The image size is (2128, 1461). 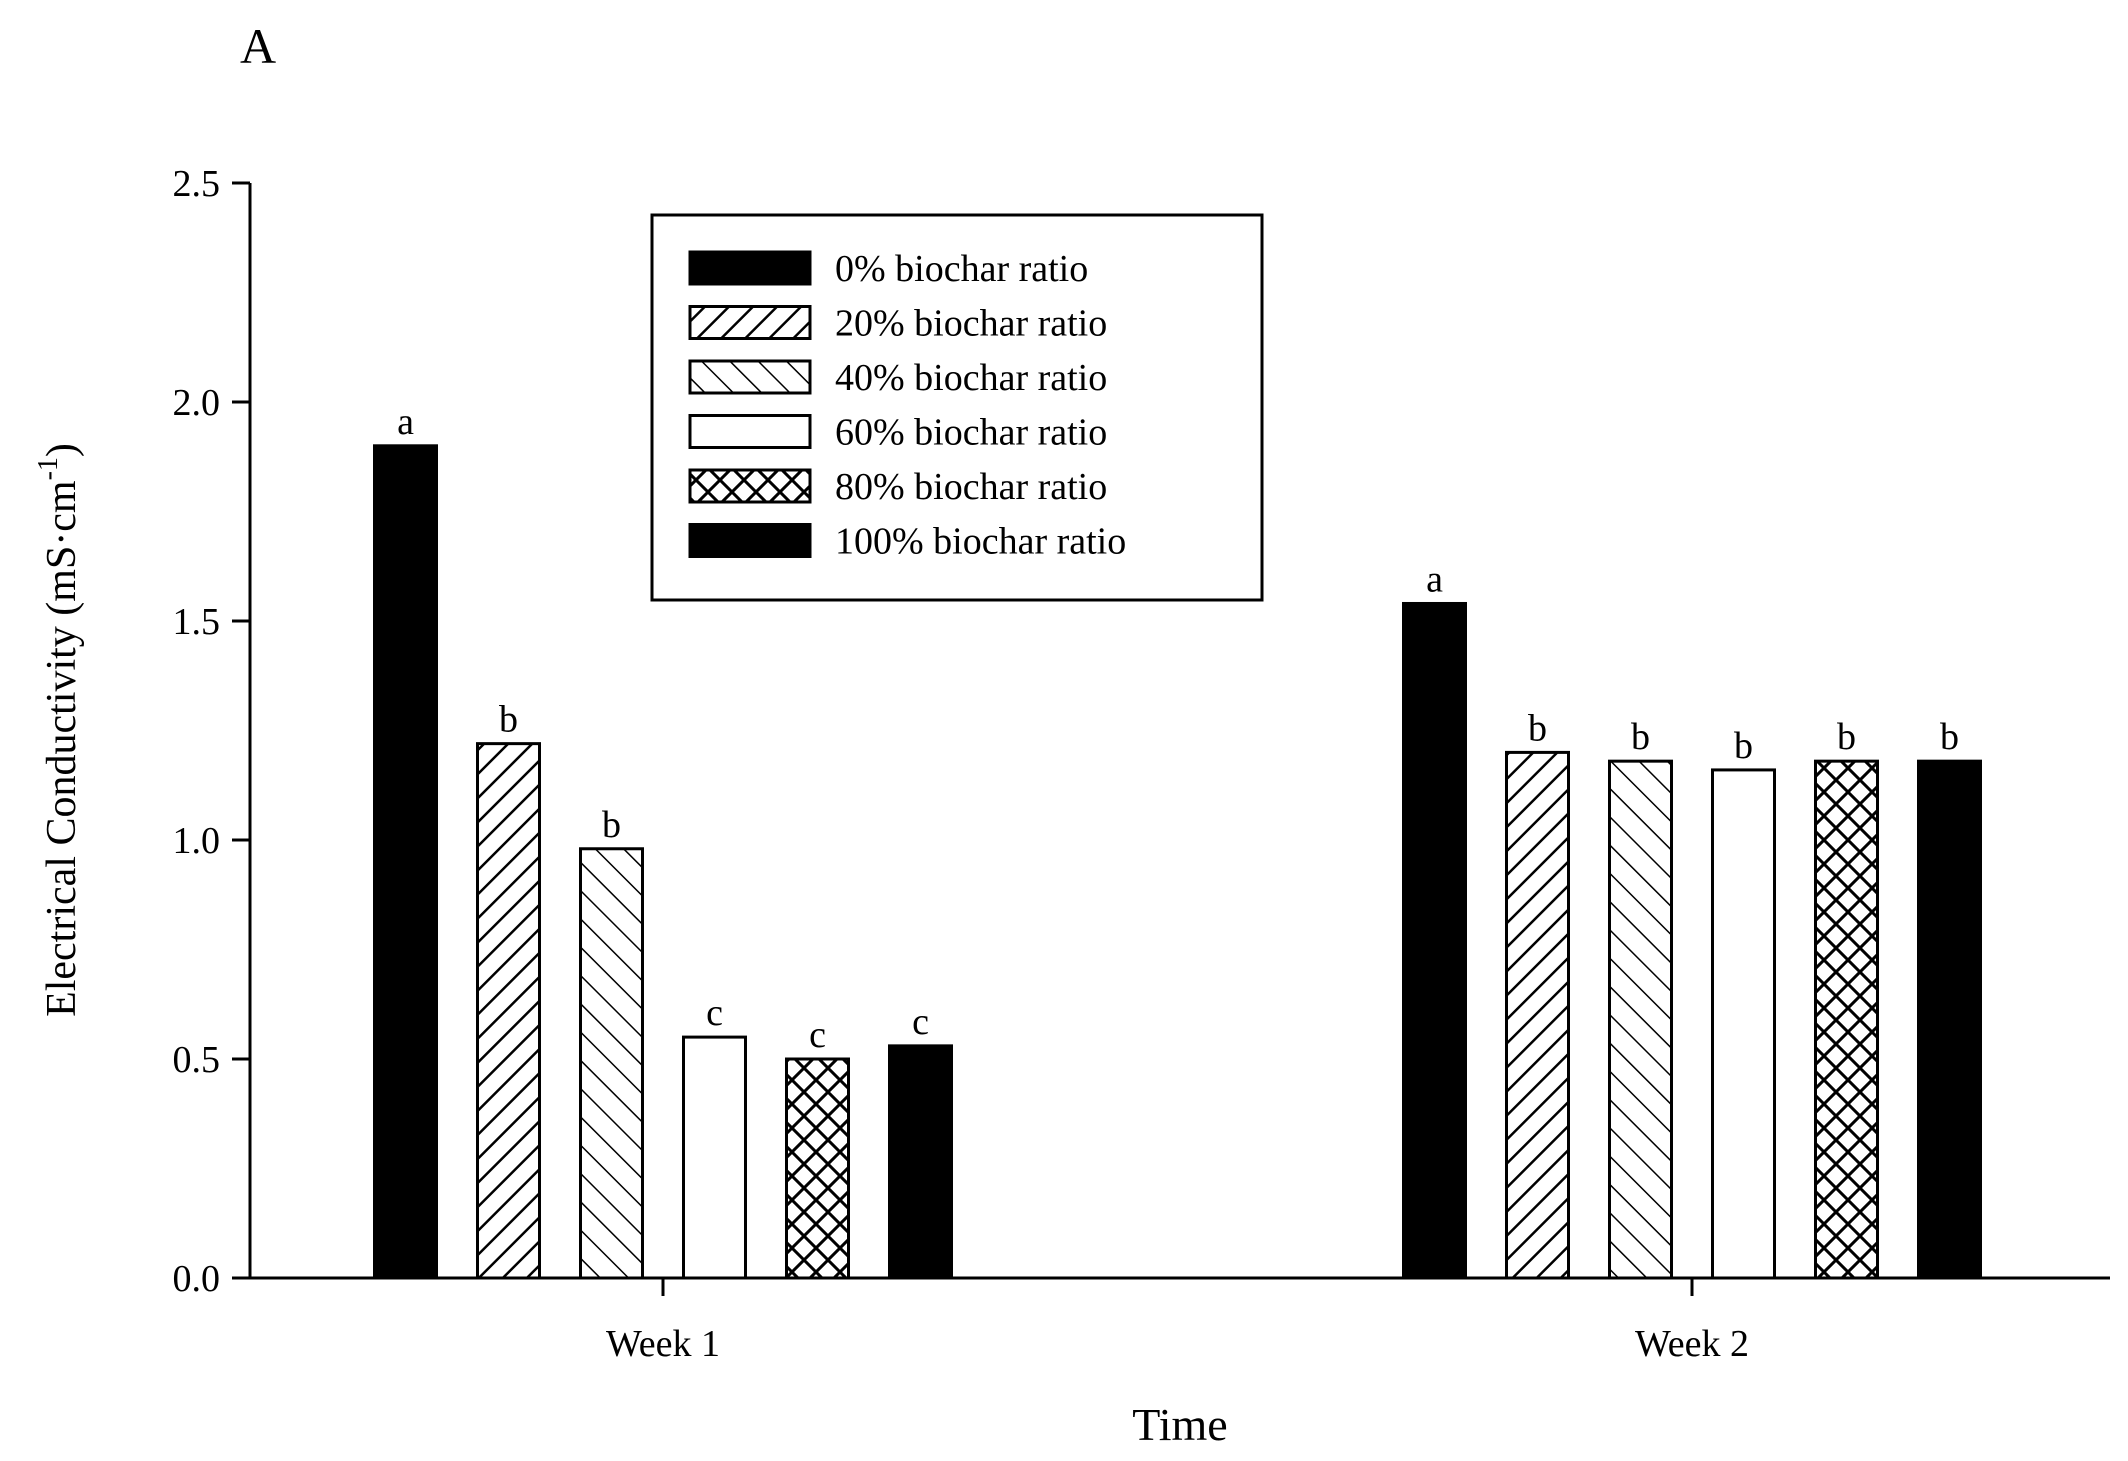 I want to click on legend-label: 60% biochar ratio, so click(x=971, y=433).